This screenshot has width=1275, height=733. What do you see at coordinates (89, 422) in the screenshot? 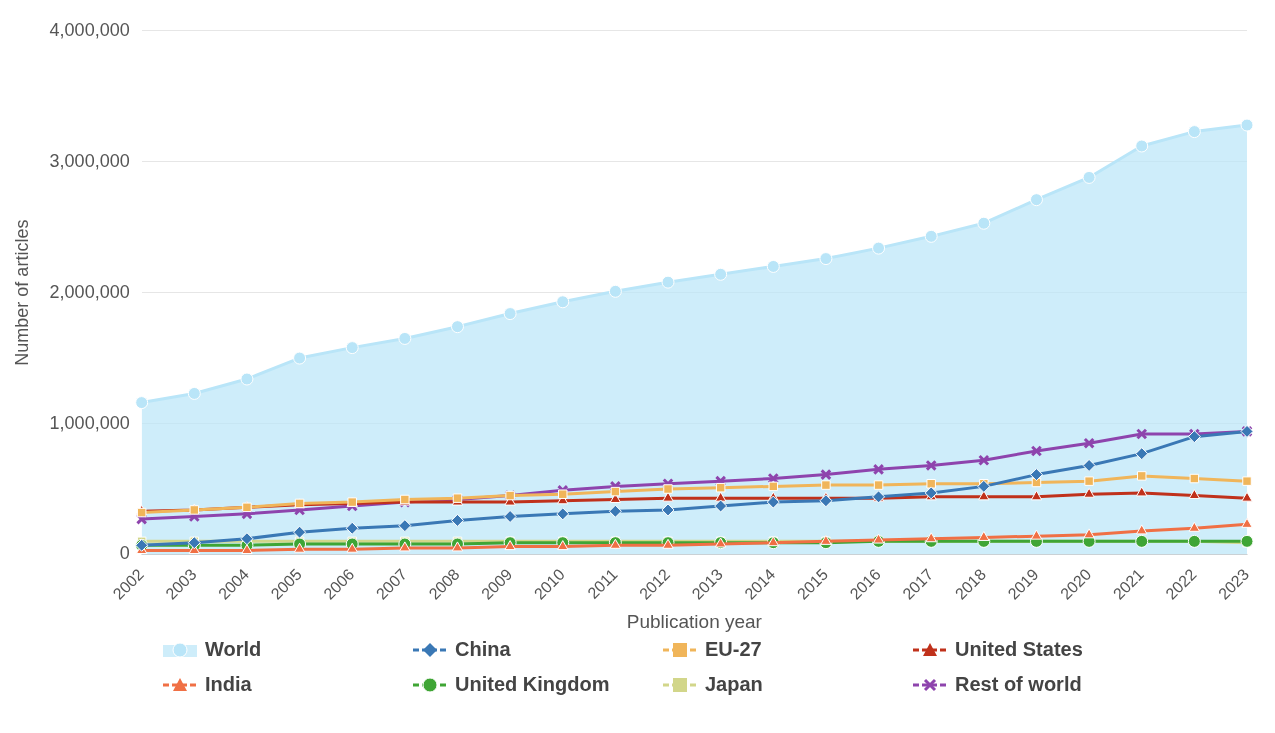
I see `y-tick-label: 1,000,000` at bounding box center [89, 422].